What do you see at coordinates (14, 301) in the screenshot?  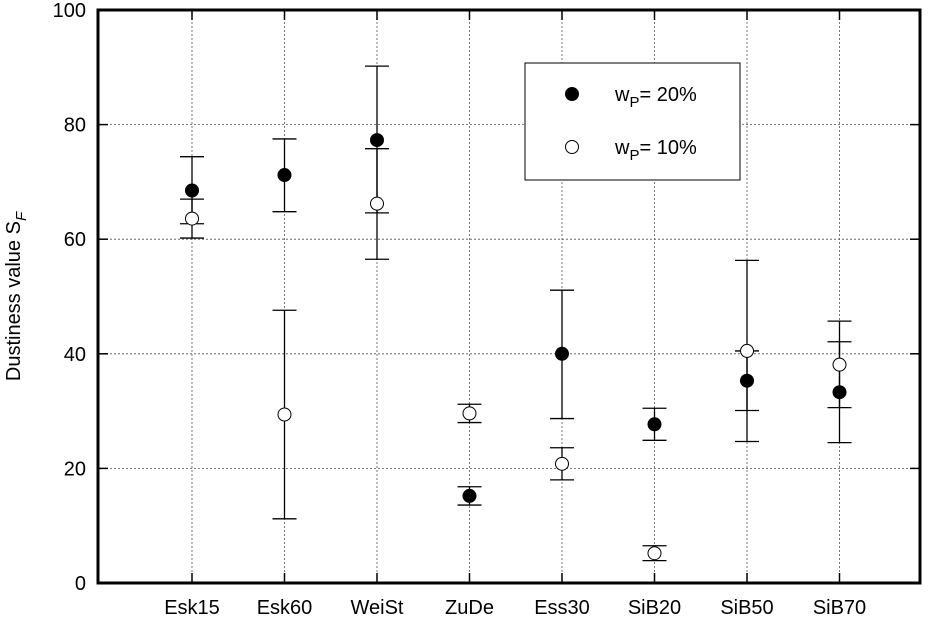 I see `y-axis-label-main: Dustiness value S` at bounding box center [14, 301].